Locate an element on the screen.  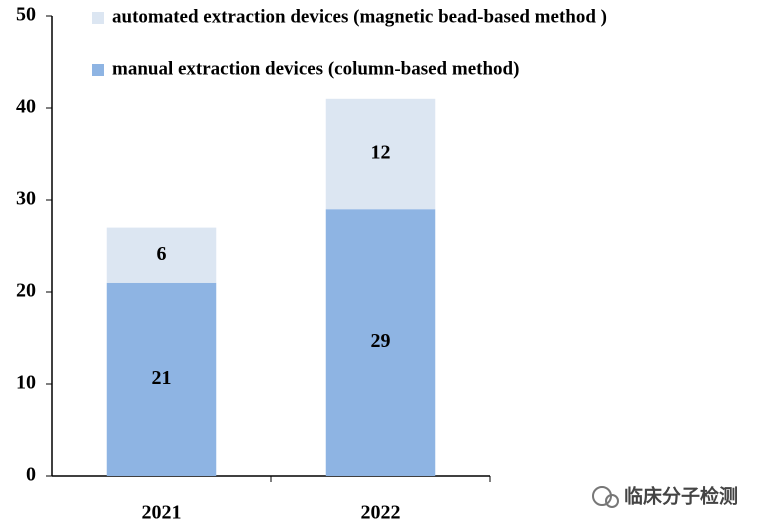
y-tick-label: 50 is located at coordinates (26, 15).